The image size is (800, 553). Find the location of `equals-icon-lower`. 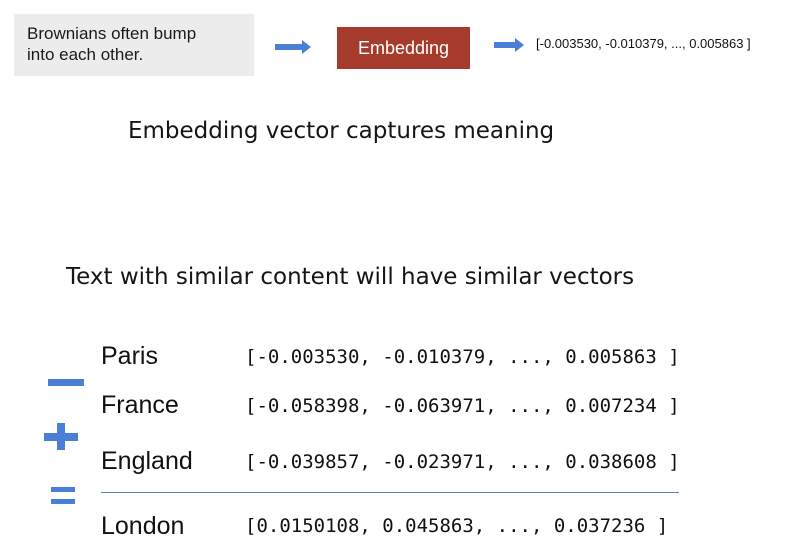

equals-icon-lower is located at coordinates (63, 501).